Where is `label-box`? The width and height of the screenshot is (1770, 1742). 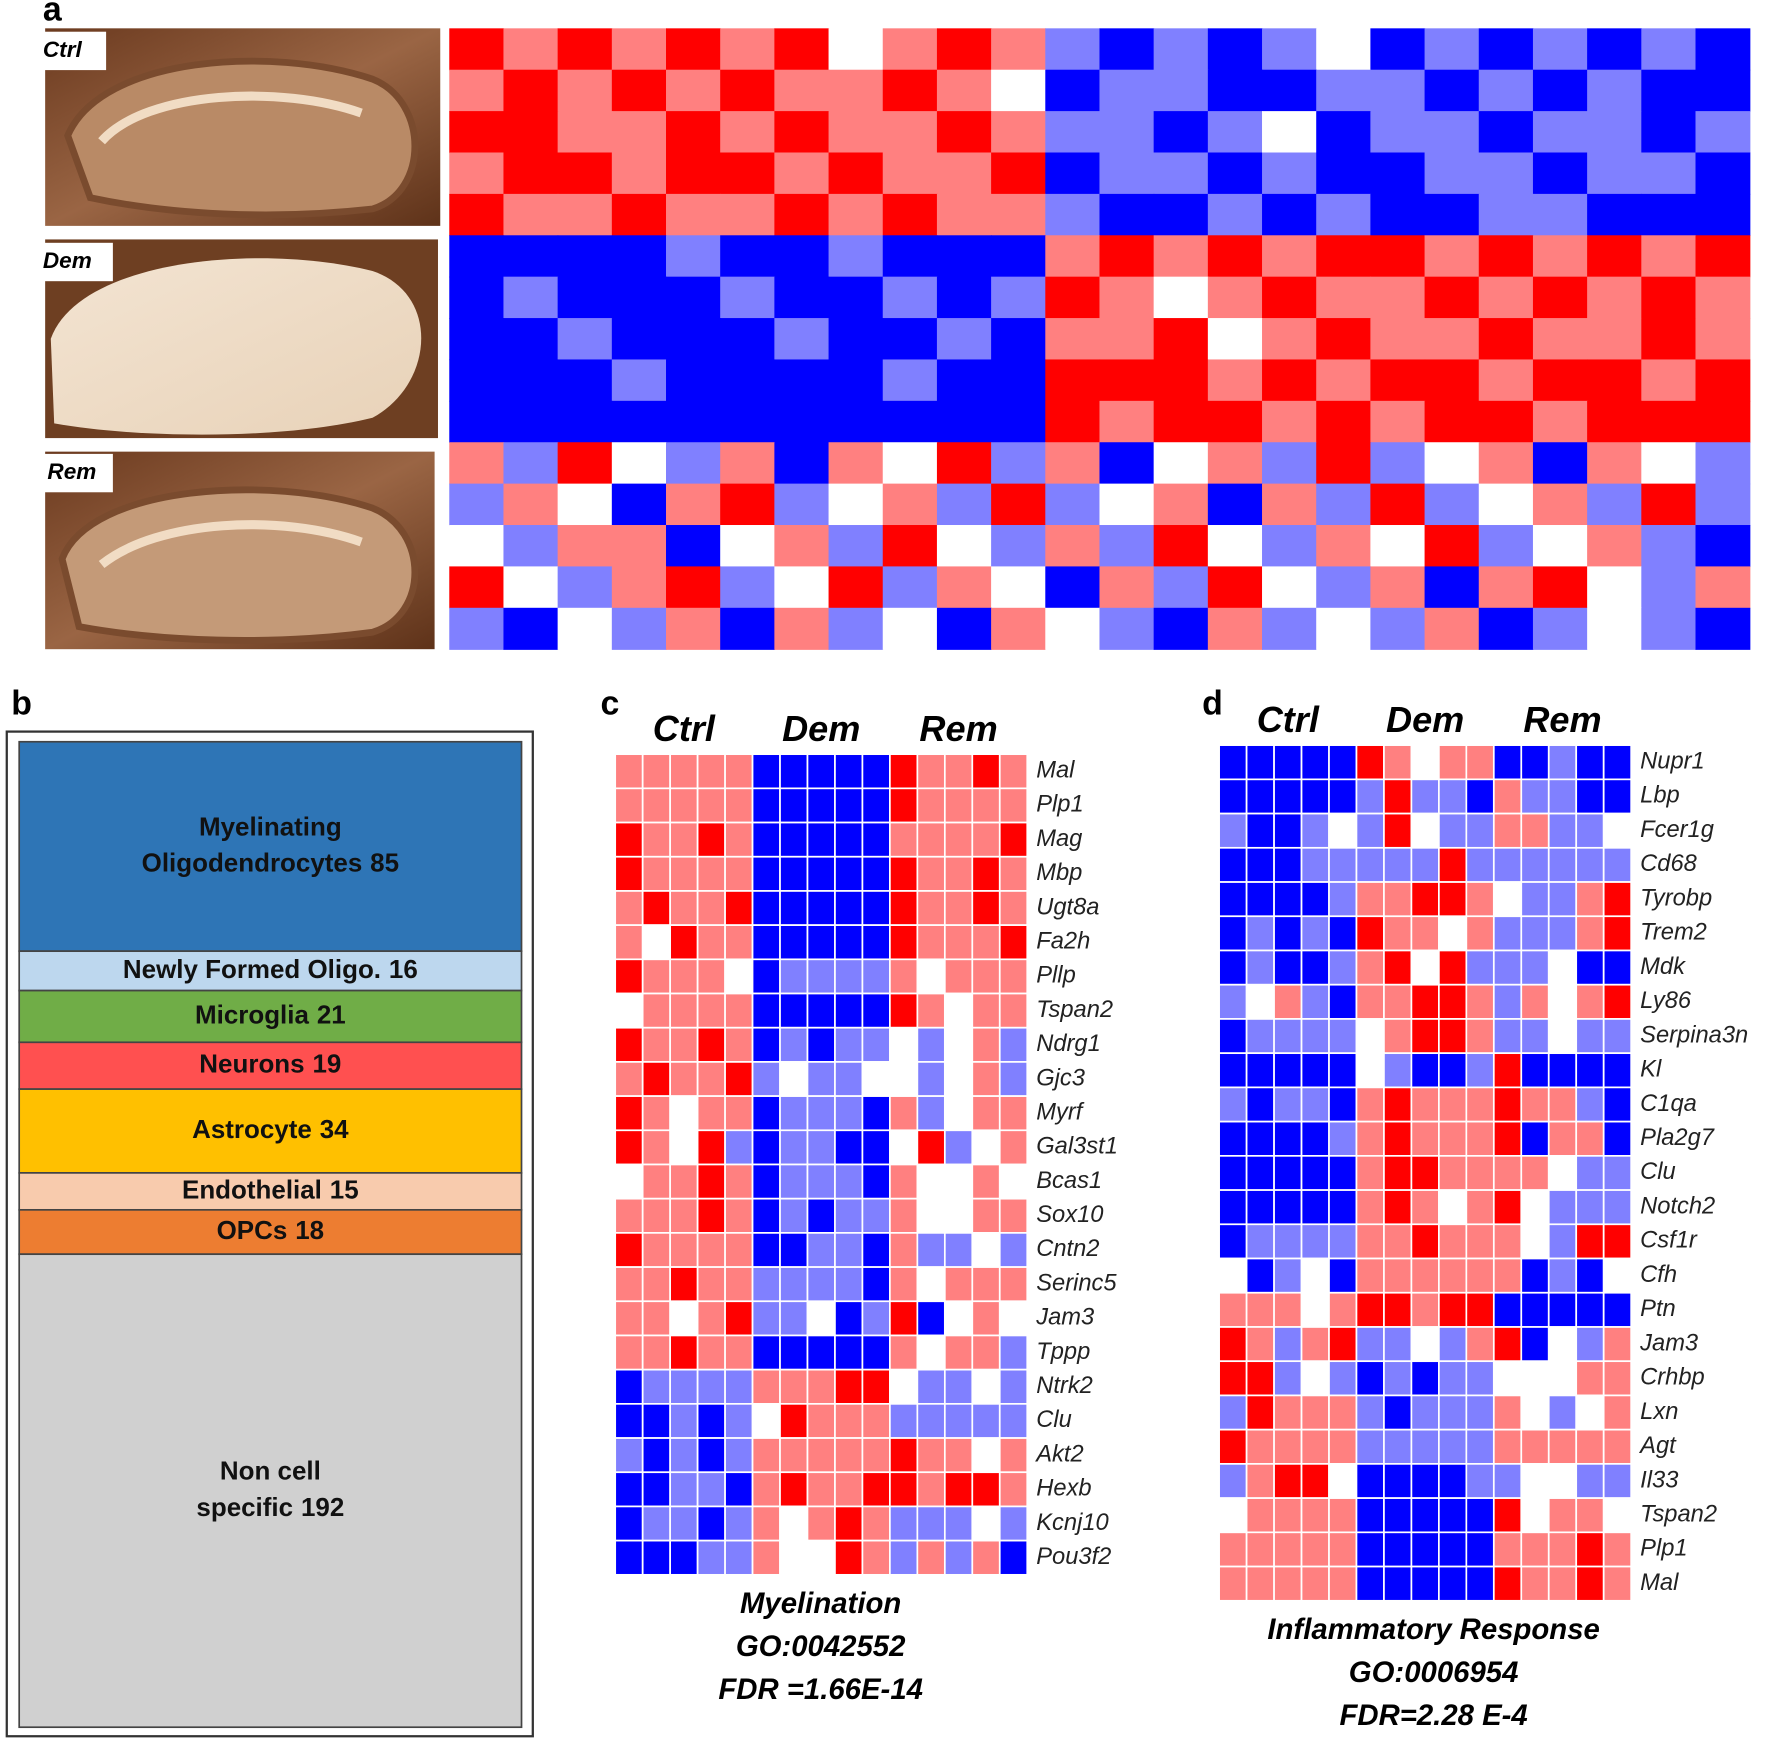
label-box is located at coordinates (73, 473).